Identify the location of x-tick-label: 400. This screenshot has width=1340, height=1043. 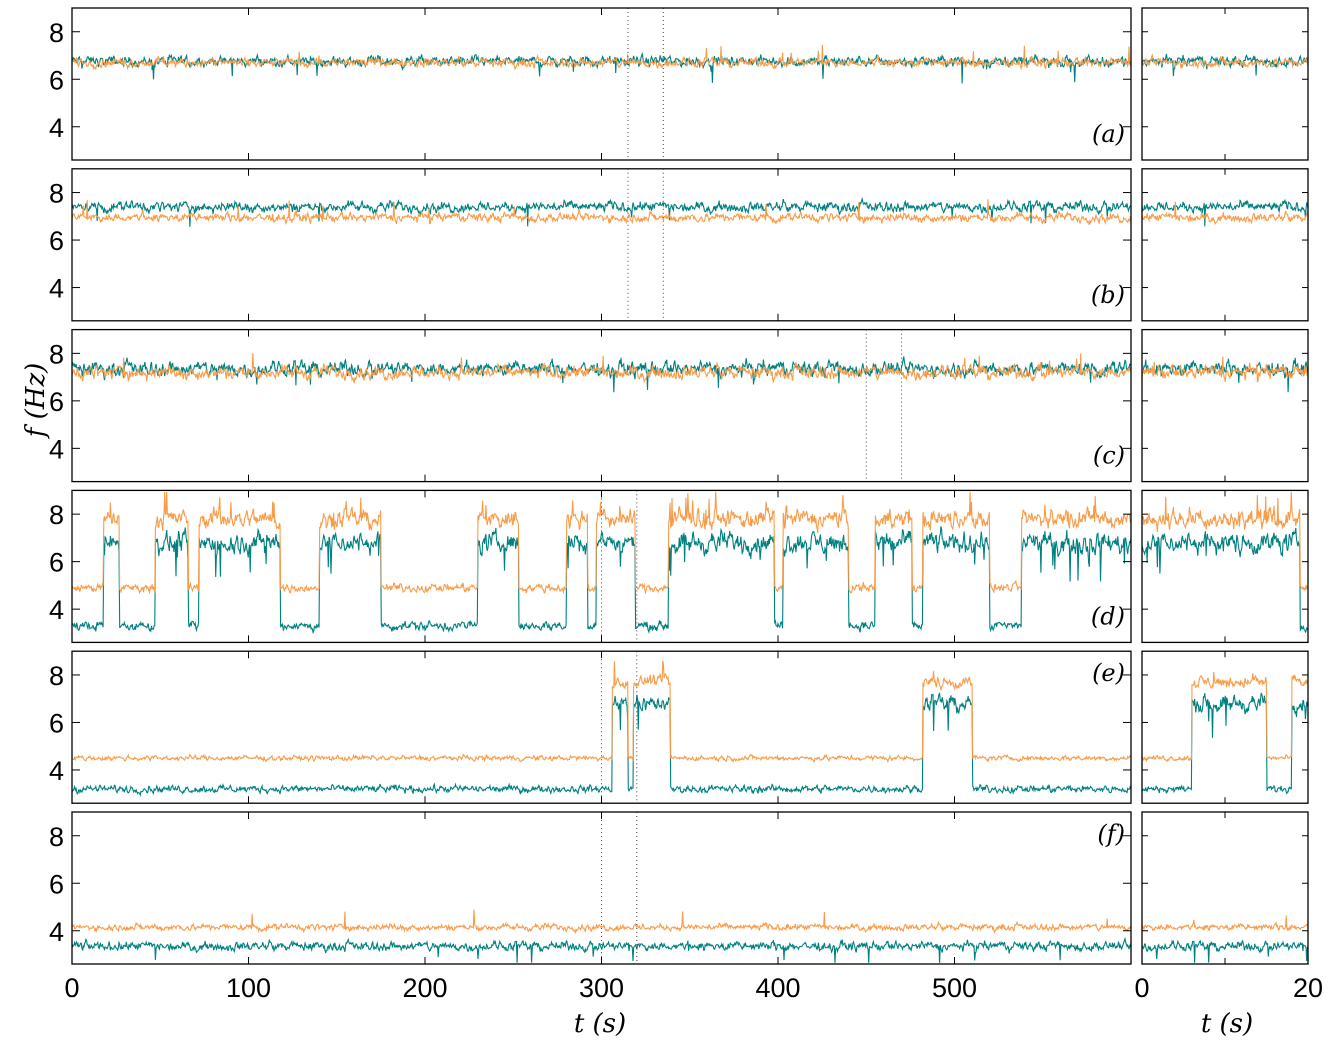
(777, 988).